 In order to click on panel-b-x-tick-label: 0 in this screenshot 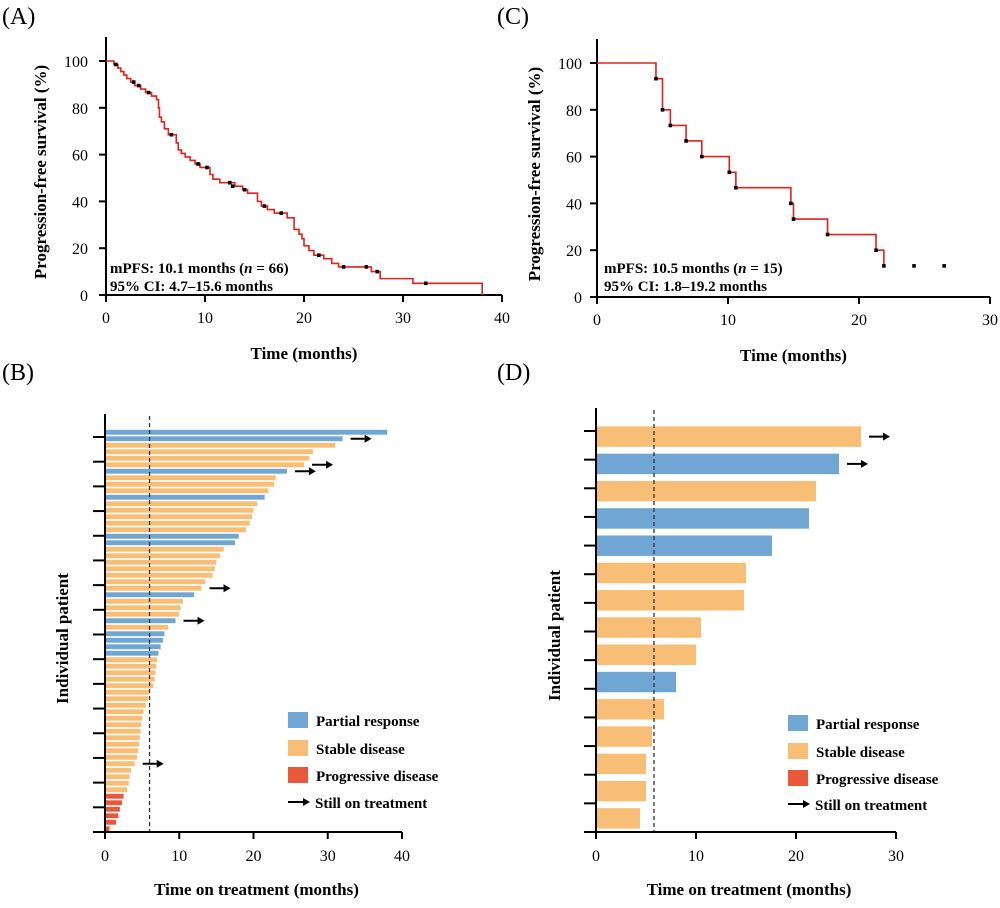, I will do `click(105, 856)`.